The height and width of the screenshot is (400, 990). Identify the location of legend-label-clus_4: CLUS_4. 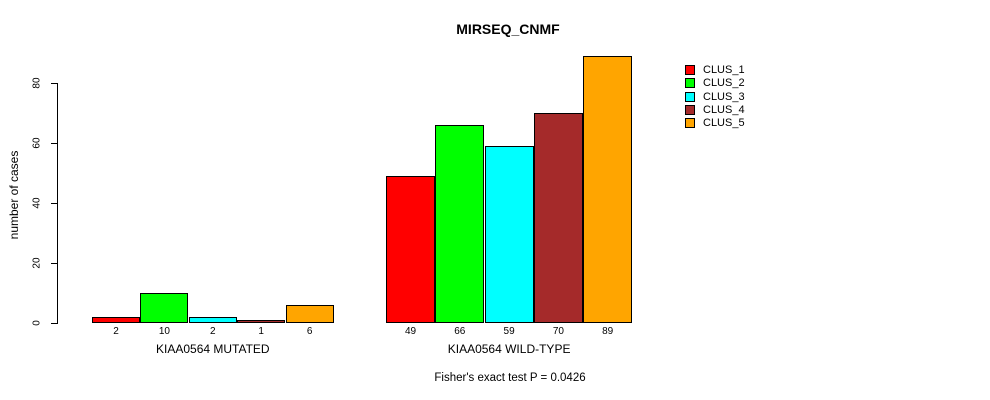
(724, 109).